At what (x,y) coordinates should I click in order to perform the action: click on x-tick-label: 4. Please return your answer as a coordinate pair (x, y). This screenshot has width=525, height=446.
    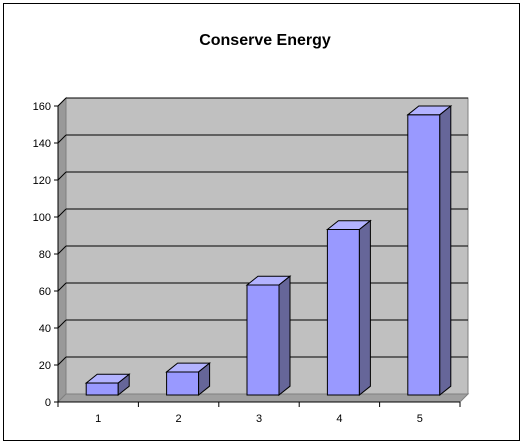
    Looking at the image, I should click on (339, 419).